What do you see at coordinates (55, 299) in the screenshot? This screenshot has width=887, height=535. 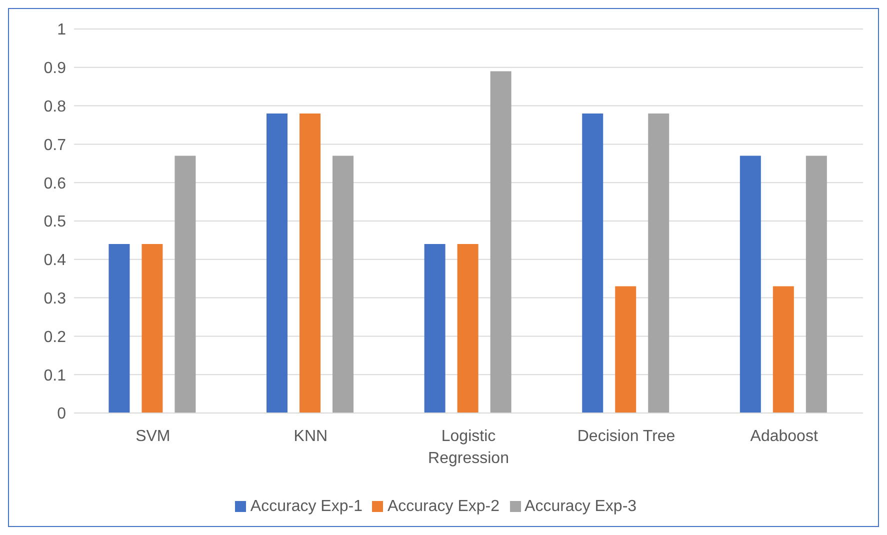 I see `y-tick-label: 0.3` at bounding box center [55, 299].